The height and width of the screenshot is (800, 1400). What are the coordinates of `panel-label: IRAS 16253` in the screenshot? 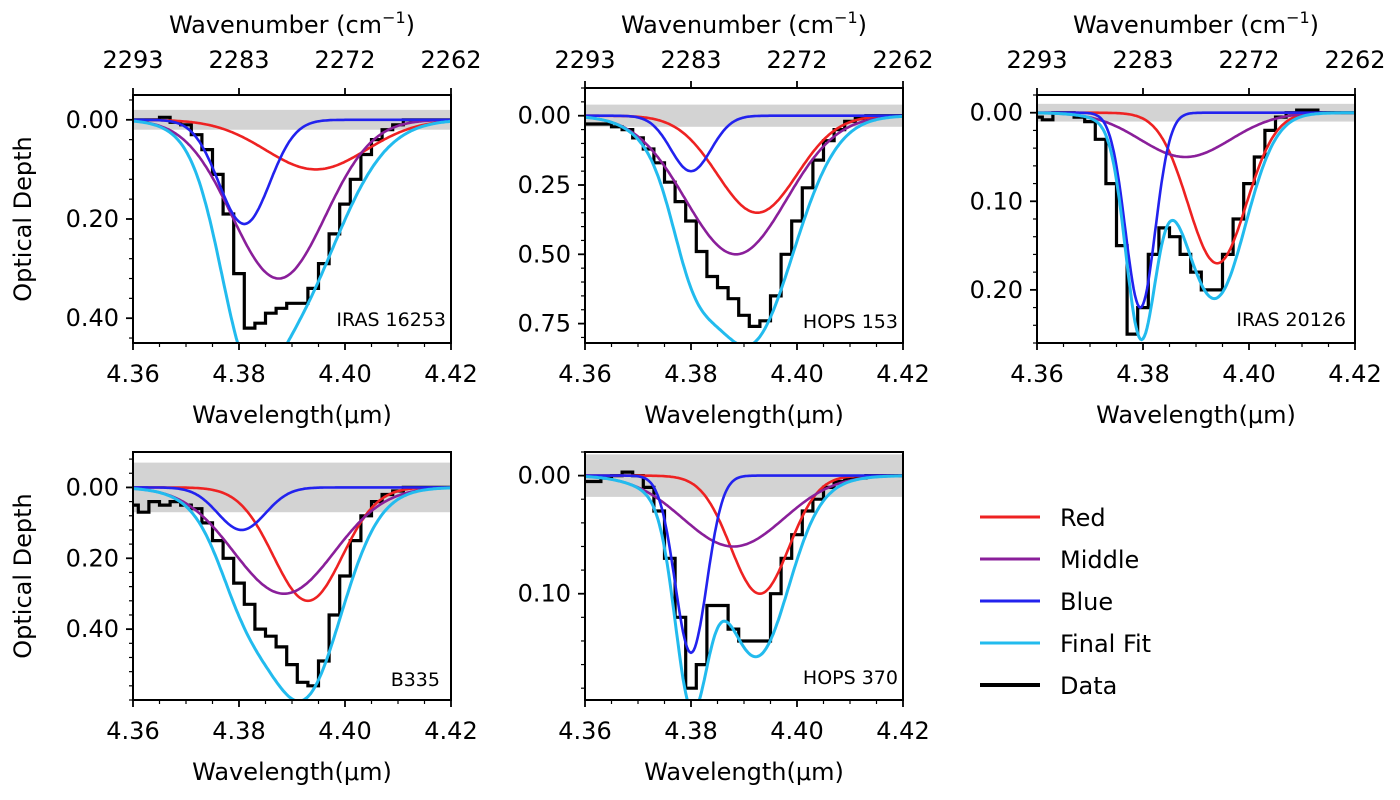 It's located at (391, 320).